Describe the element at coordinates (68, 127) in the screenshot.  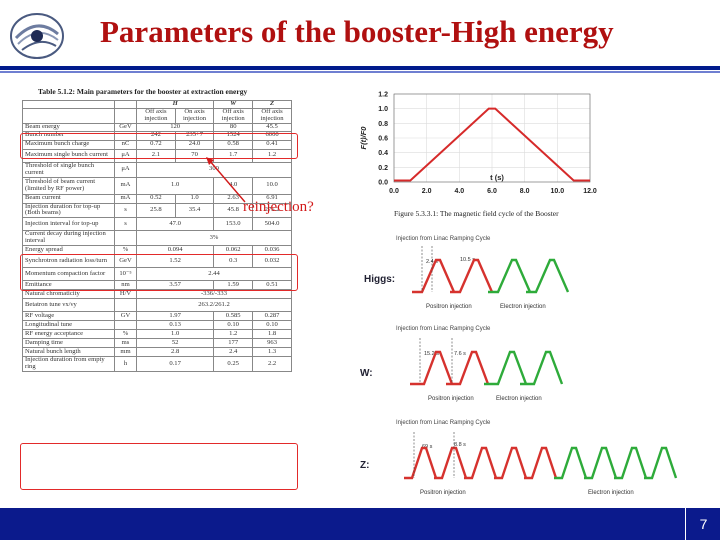
I see `param-name: Beam energy` at that location.